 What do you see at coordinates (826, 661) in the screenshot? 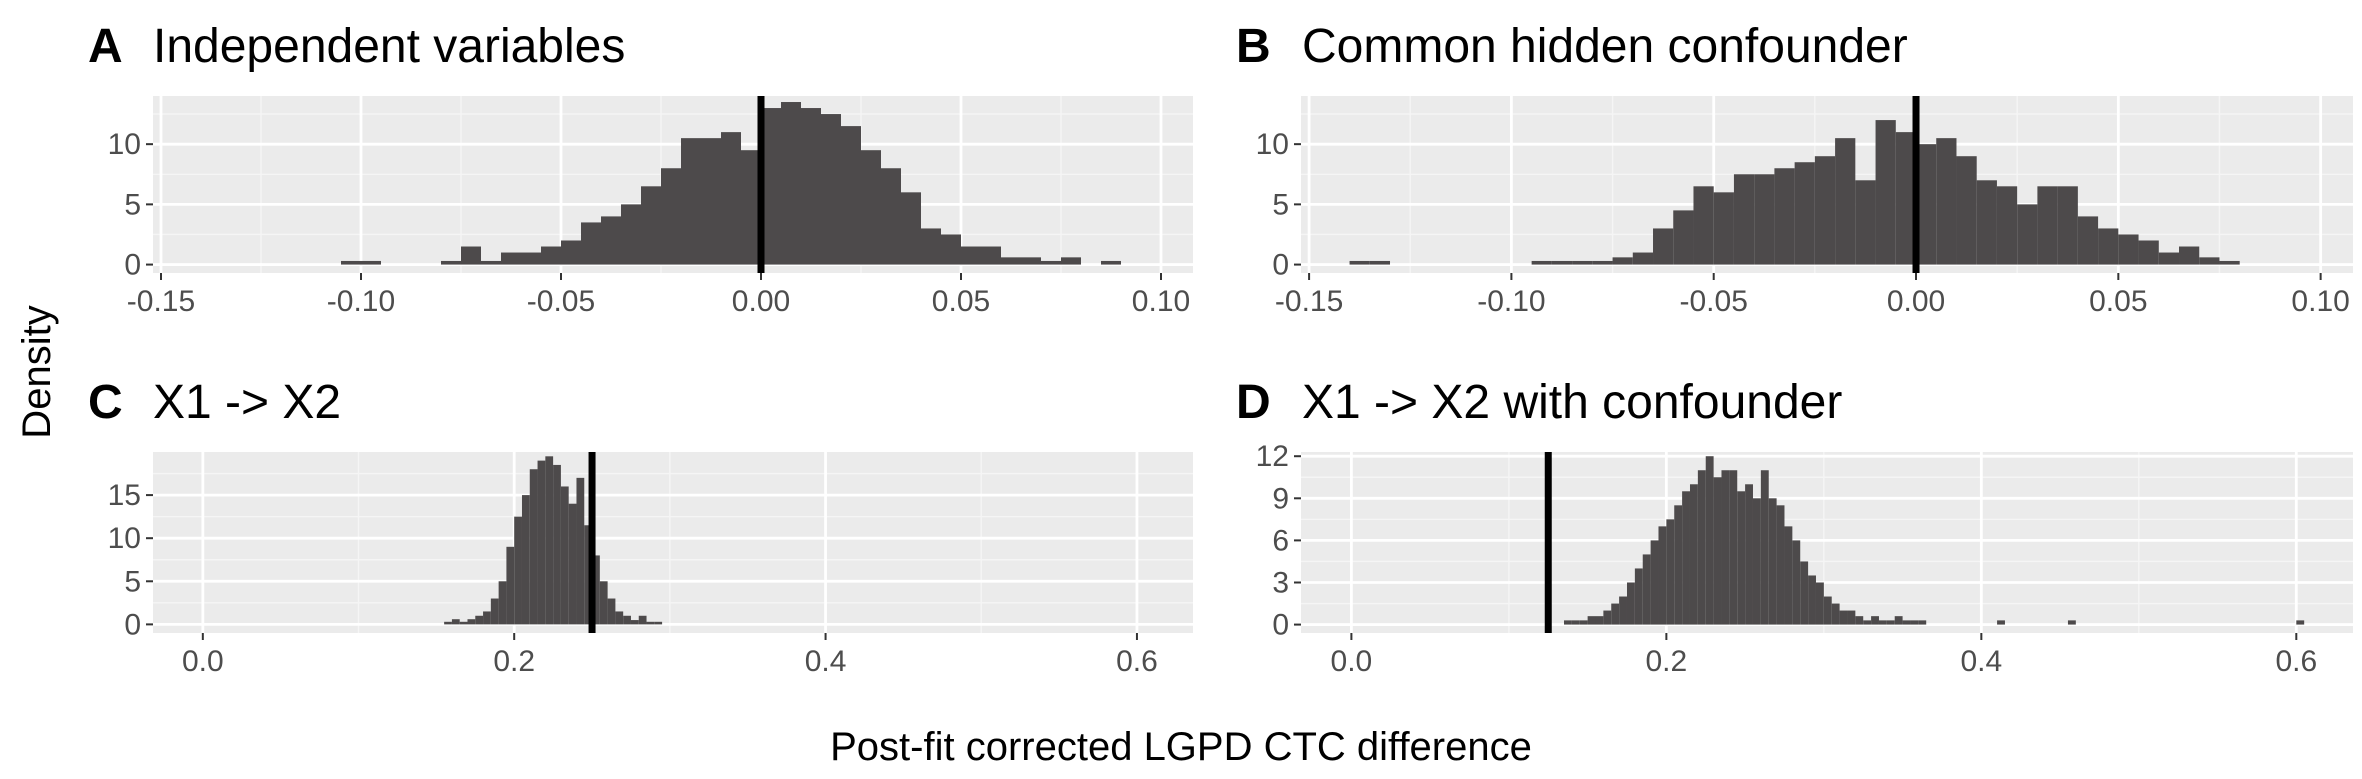
I see `panel-c-x-tick-label: 0.4` at bounding box center [826, 661].